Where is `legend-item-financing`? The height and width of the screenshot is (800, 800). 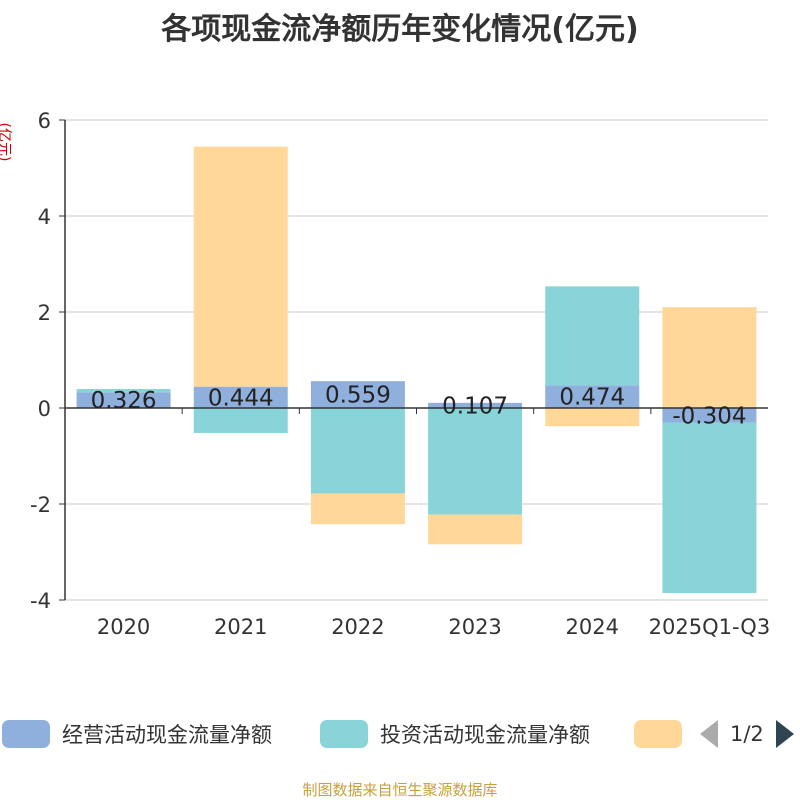 legend-item-financing is located at coordinates (658, 734).